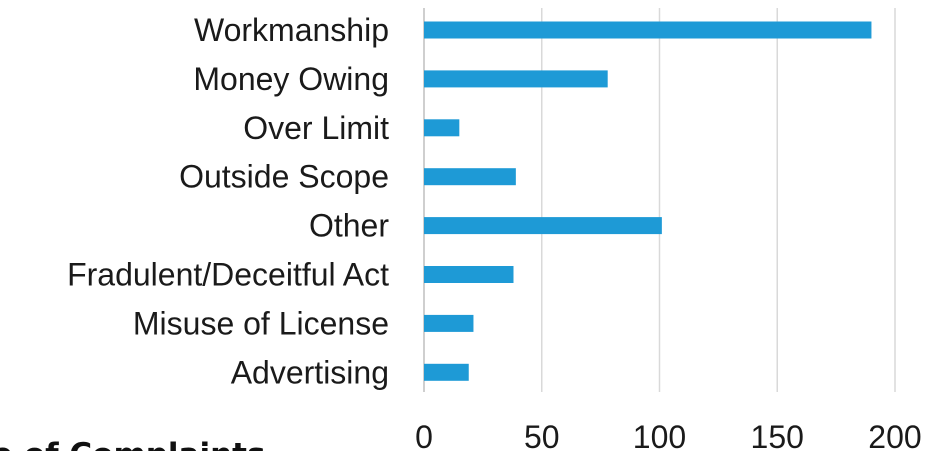 The height and width of the screenshot is (456, 940). I want to click on x-axis-tick-labels: 0 50 100 150 200, so click(668, 437).